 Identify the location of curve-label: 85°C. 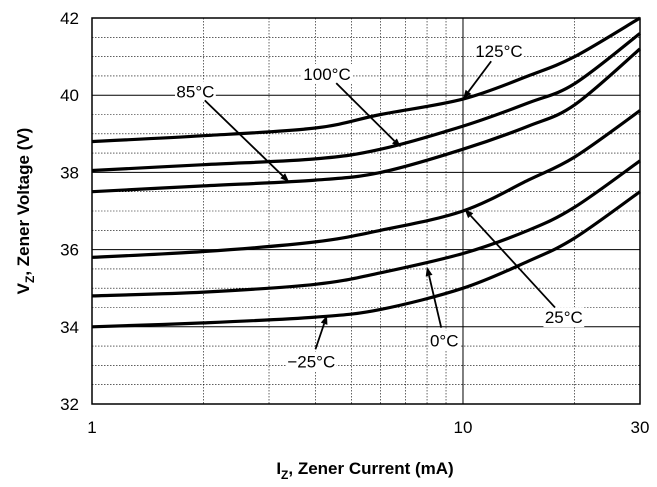
(195, 91).